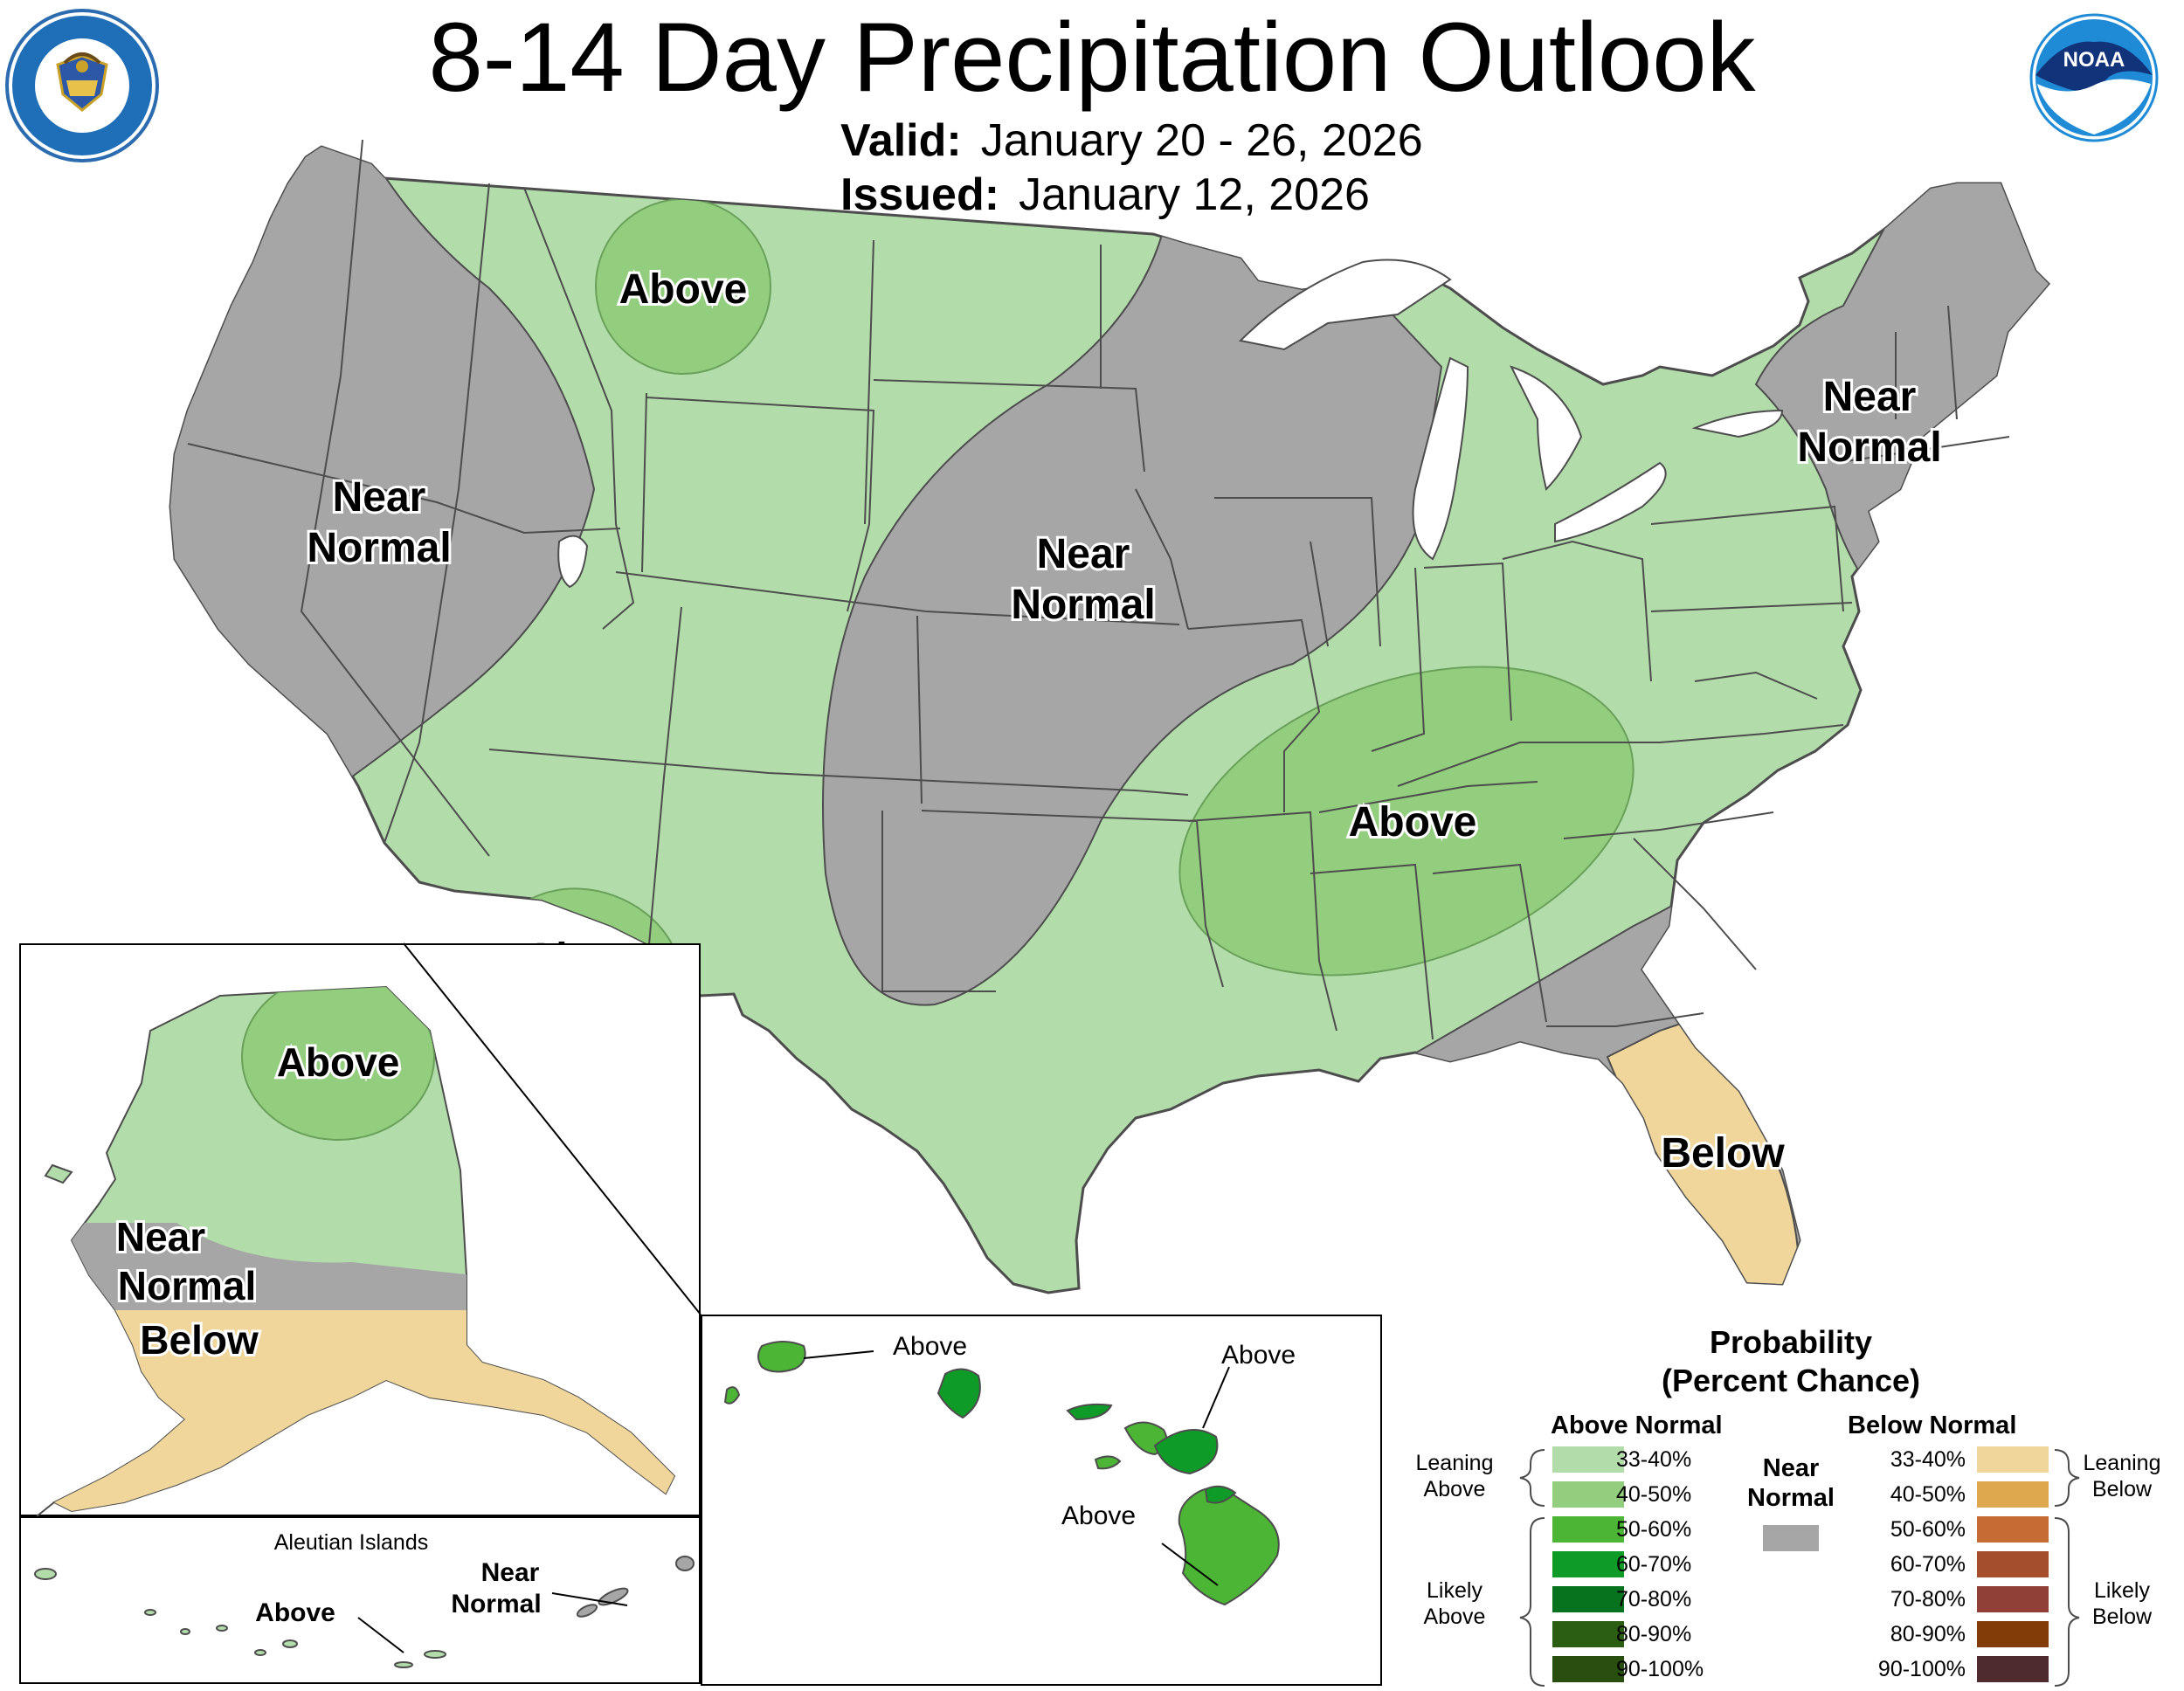 Image resolution: width=2184 pixels, height=1691 pixels. Describe the element at coordinates (58, 1173) in the screenshot. I see `alaska-island` at that location.